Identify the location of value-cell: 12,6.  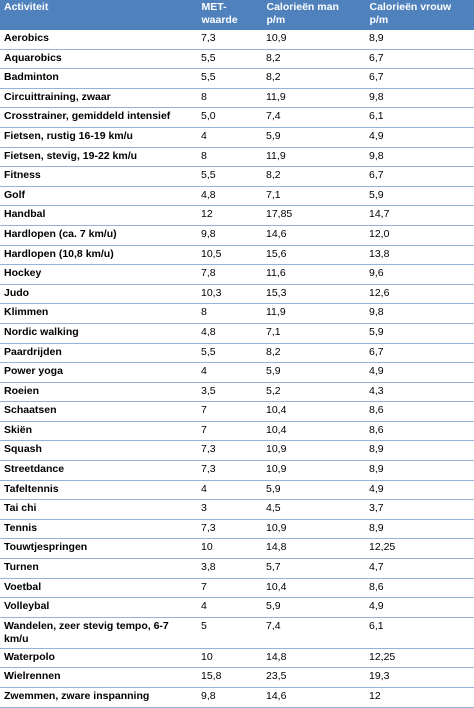
(419, 294).